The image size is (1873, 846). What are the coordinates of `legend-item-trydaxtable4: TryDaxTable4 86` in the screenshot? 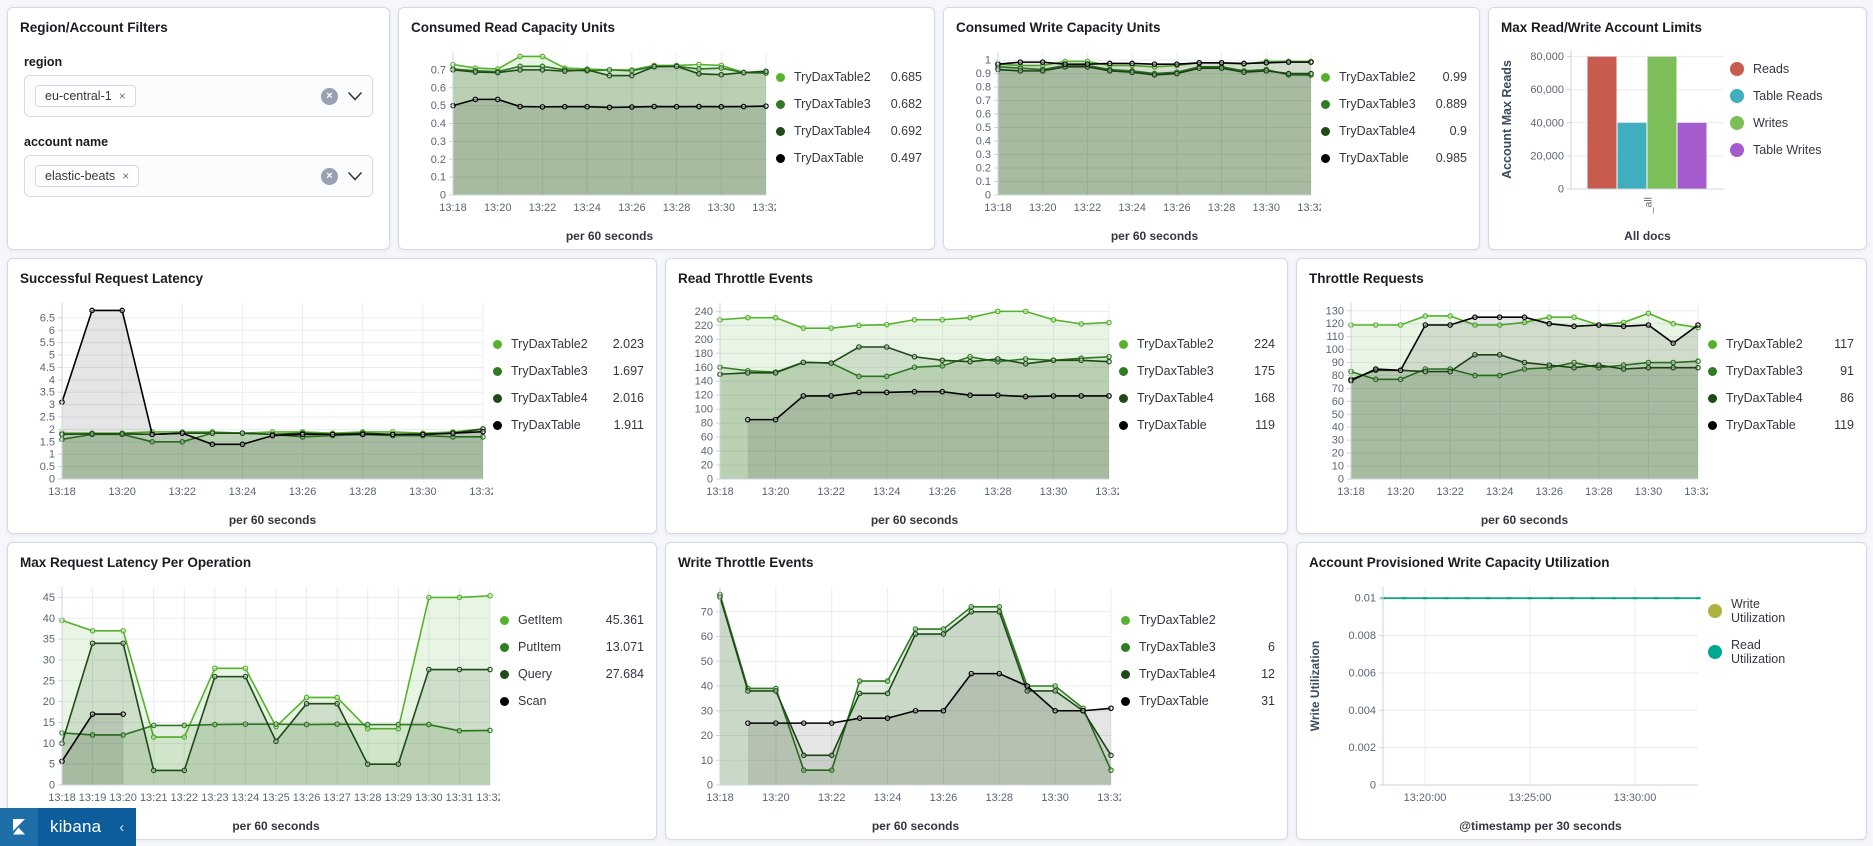 It's located at (1781, 398).